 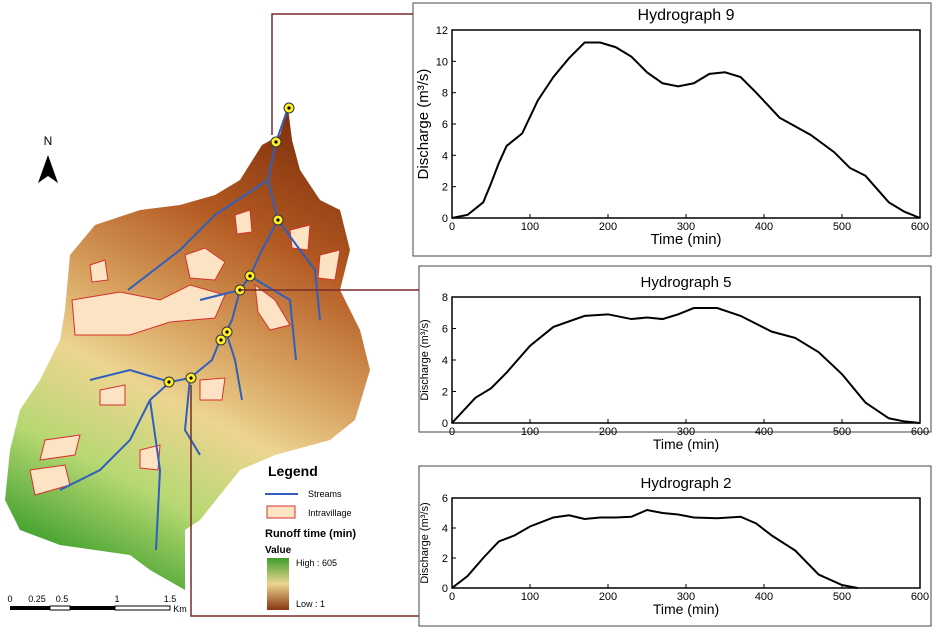 I want to click on y-tick-label: 12, so click(x=442, y=31).